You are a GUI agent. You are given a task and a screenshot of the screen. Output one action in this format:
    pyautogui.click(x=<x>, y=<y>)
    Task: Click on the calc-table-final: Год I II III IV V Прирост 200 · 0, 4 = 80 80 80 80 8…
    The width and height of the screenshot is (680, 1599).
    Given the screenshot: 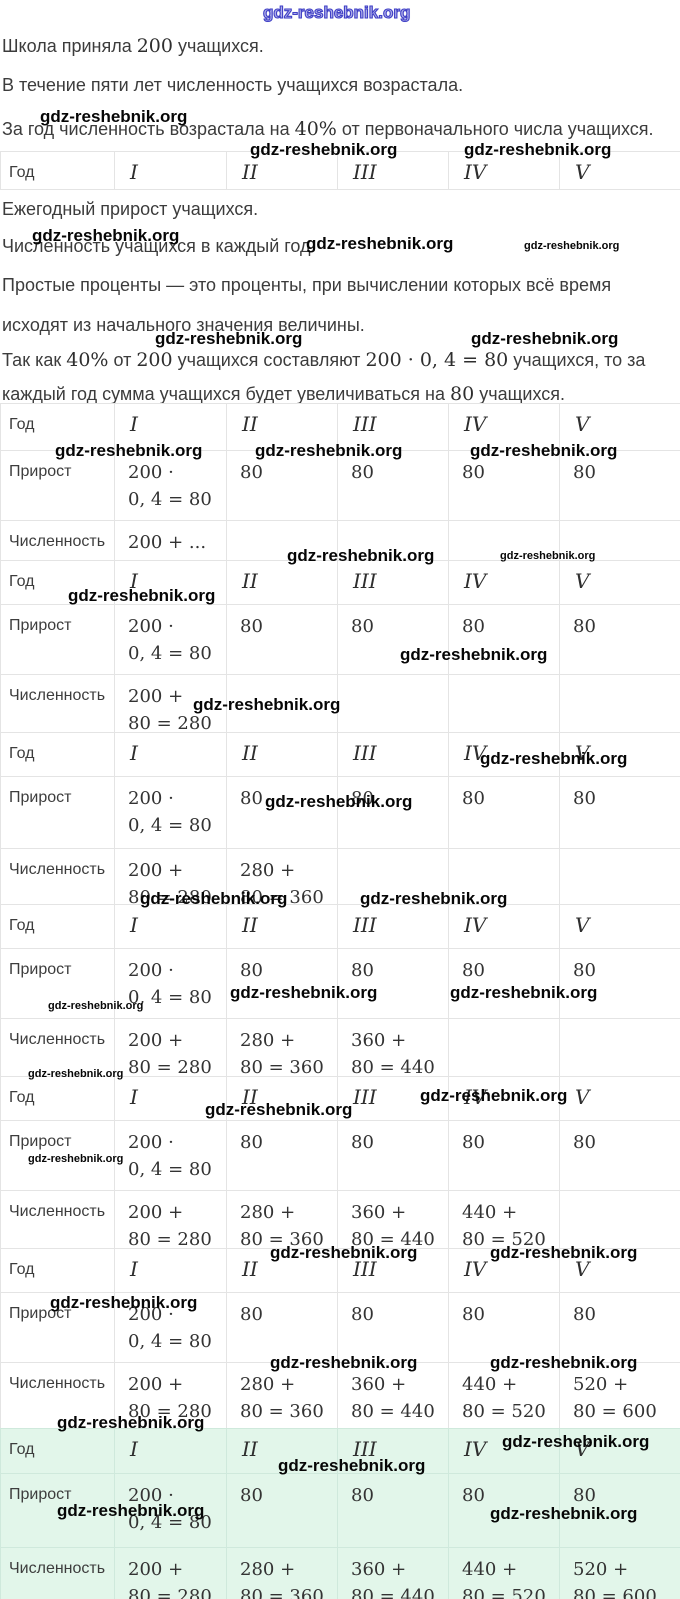 What is the action you would take?
    pyautogui.click(x=340, y=1513)
    